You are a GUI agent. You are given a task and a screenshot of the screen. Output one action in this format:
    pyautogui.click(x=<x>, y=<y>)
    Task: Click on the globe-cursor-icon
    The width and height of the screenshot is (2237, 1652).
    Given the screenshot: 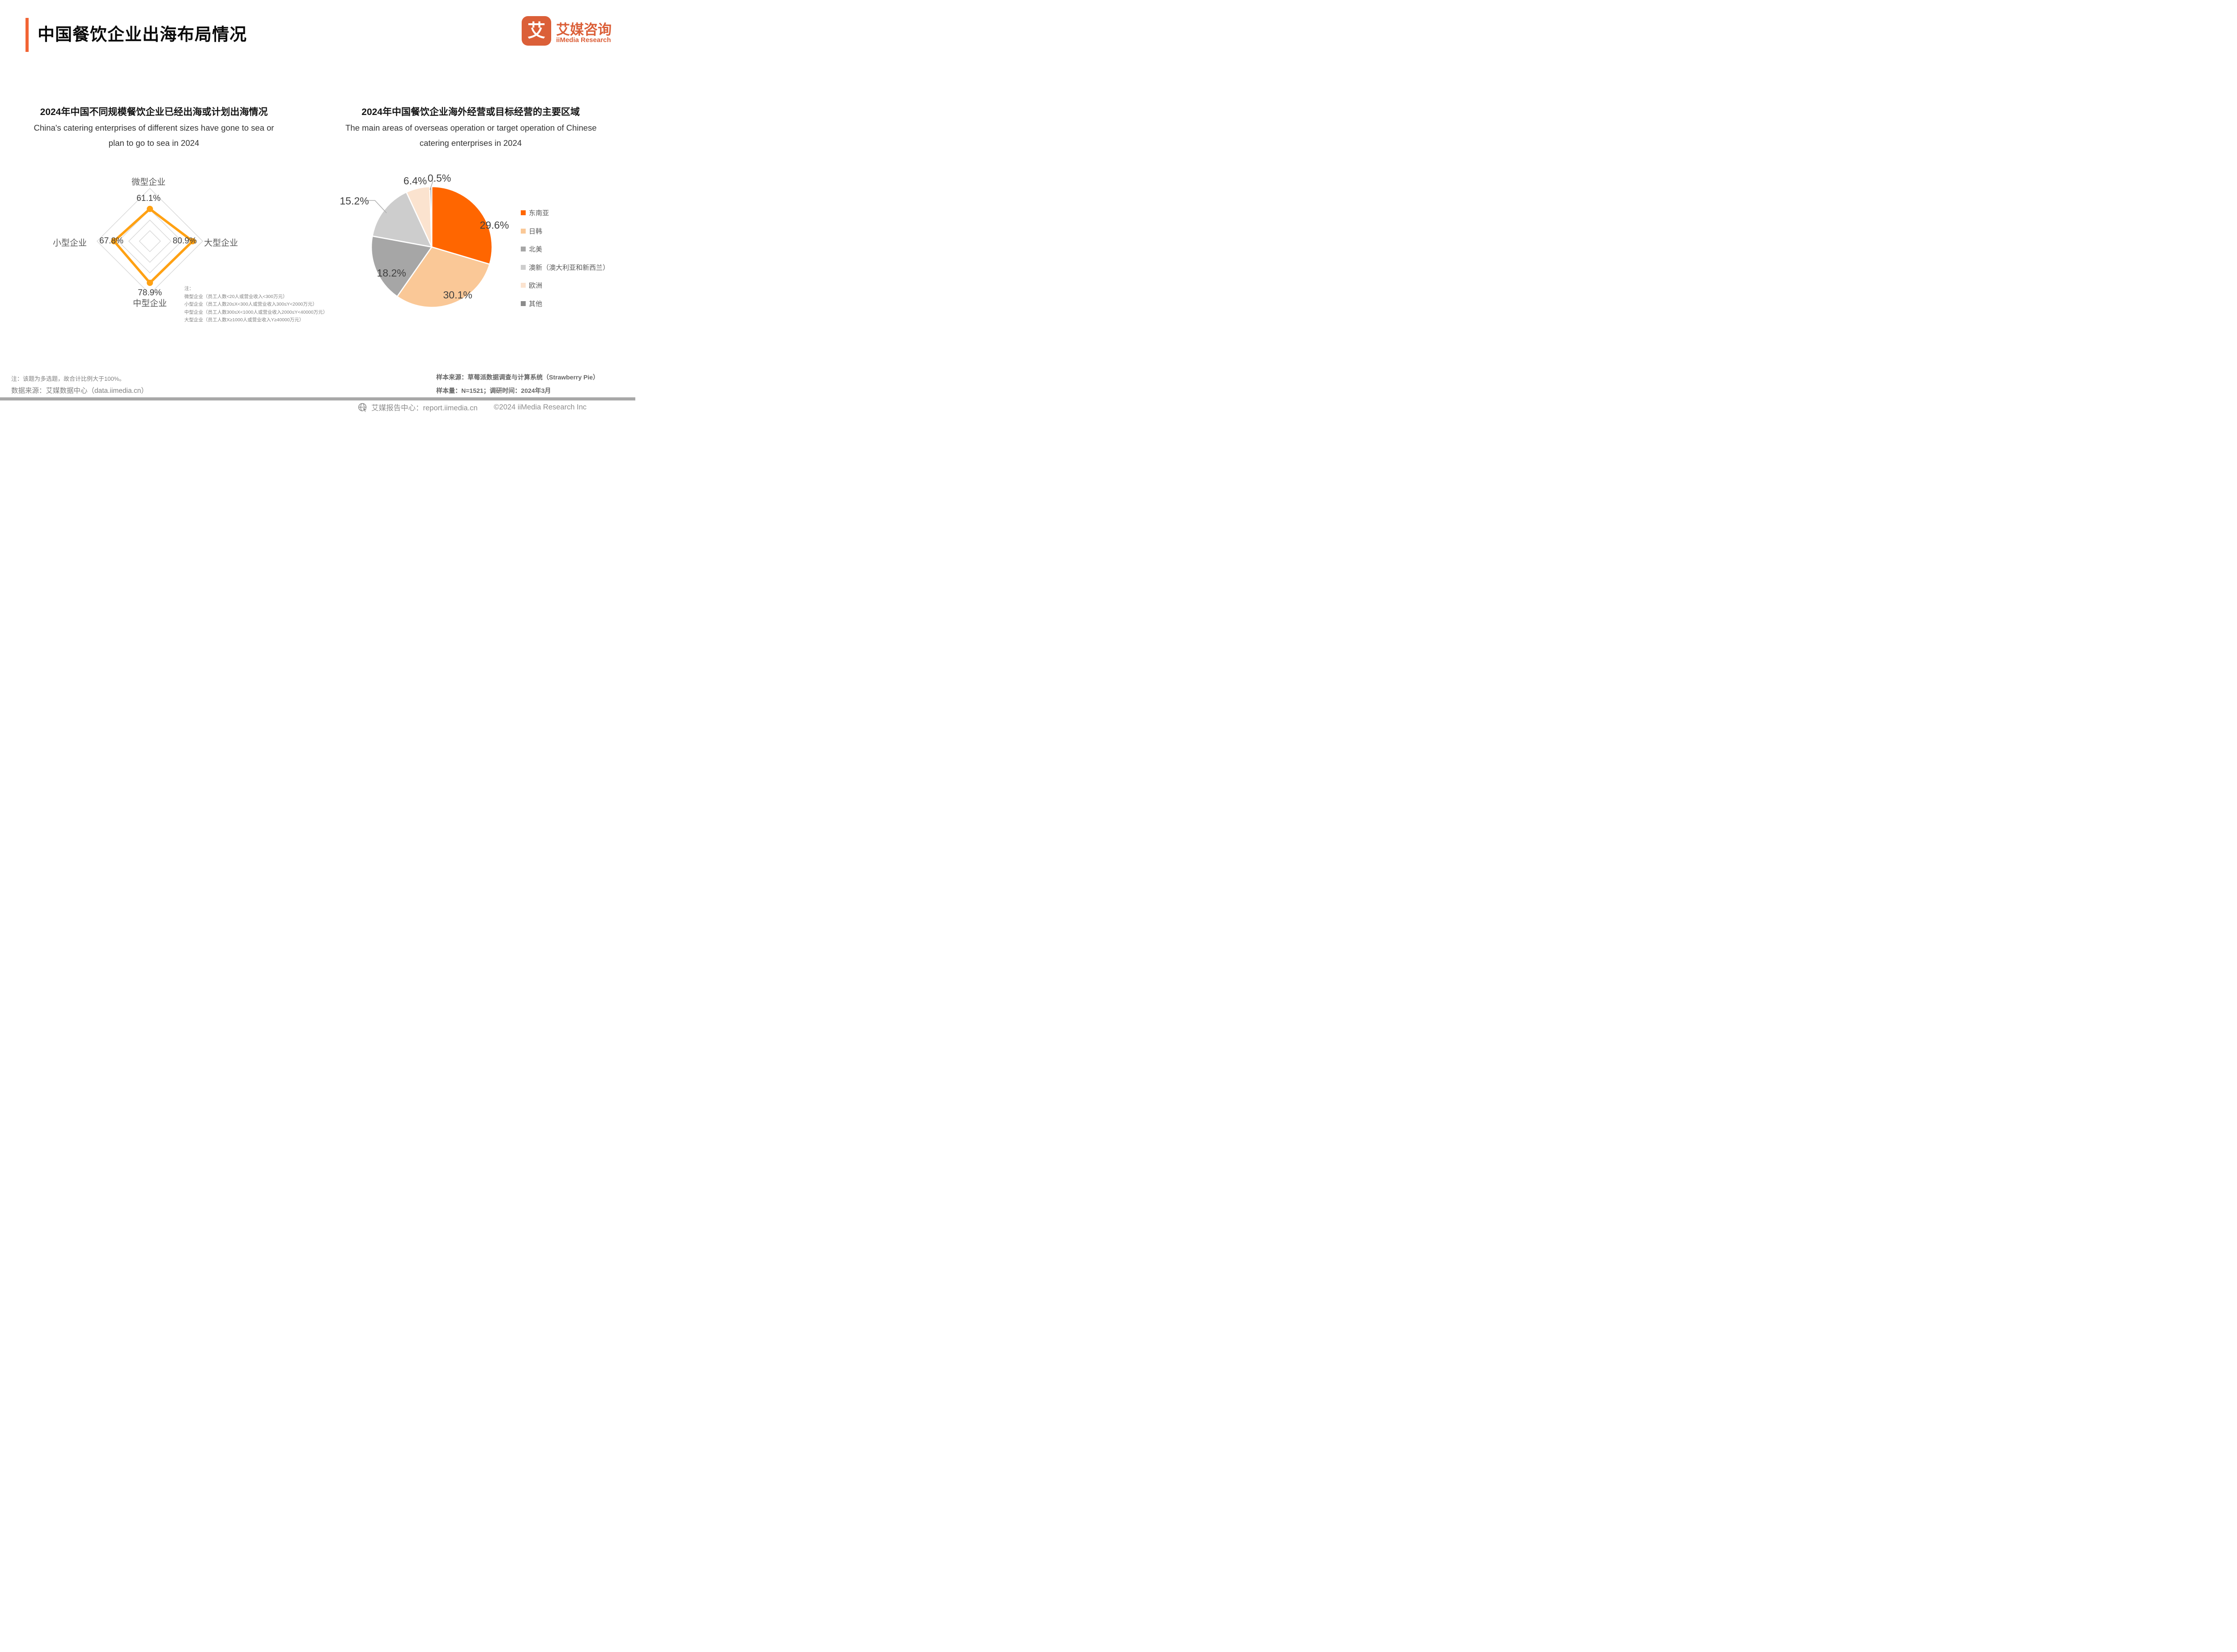 What is the action you would take?
    pyautogui.click(x=362, y=407)
    